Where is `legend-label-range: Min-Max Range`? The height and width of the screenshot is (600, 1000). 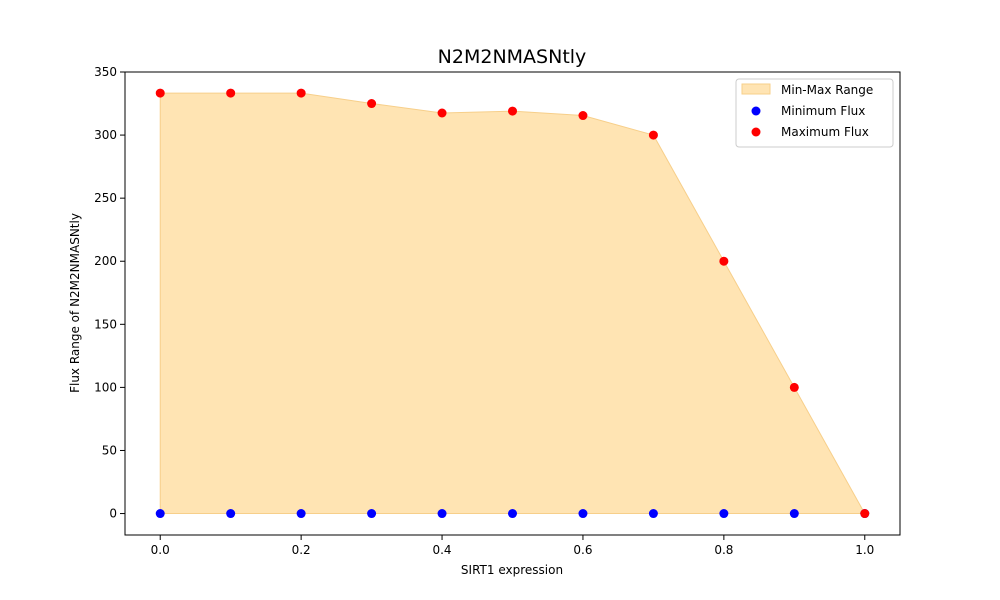 legend-label-range: Min-Max Range is located at coordinates (827, 90).